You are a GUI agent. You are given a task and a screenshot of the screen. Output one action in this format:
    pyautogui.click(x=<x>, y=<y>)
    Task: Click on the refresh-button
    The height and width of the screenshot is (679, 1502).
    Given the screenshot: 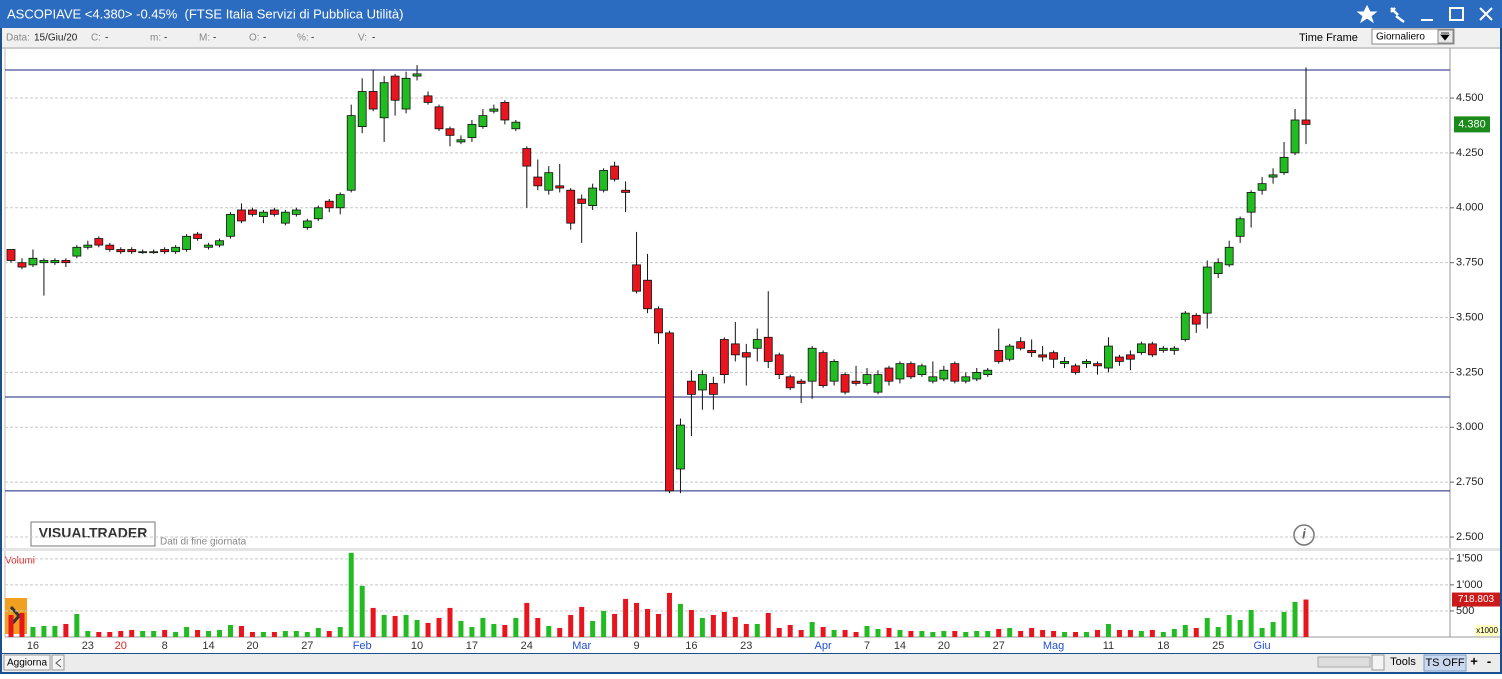 What is the action you would take?
    pyautogui.click(x=27, y=662)
    